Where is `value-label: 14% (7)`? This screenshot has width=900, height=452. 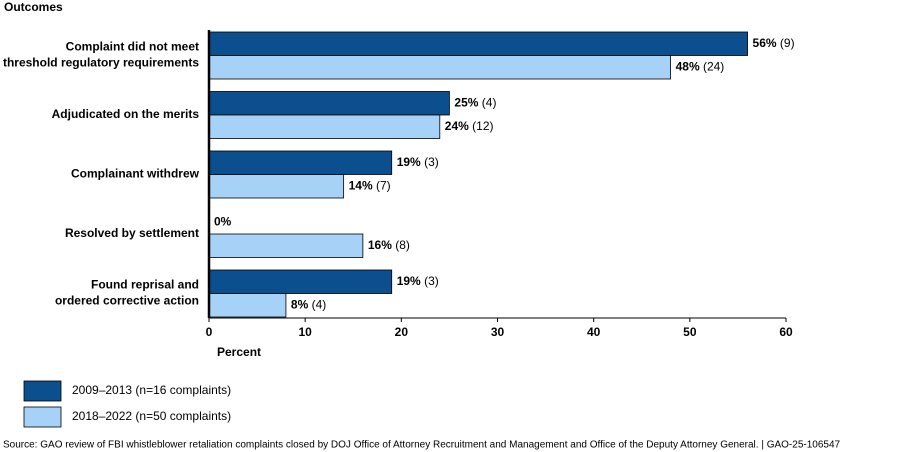
value-label: 14% (7) is located at coordinates (370, 185).